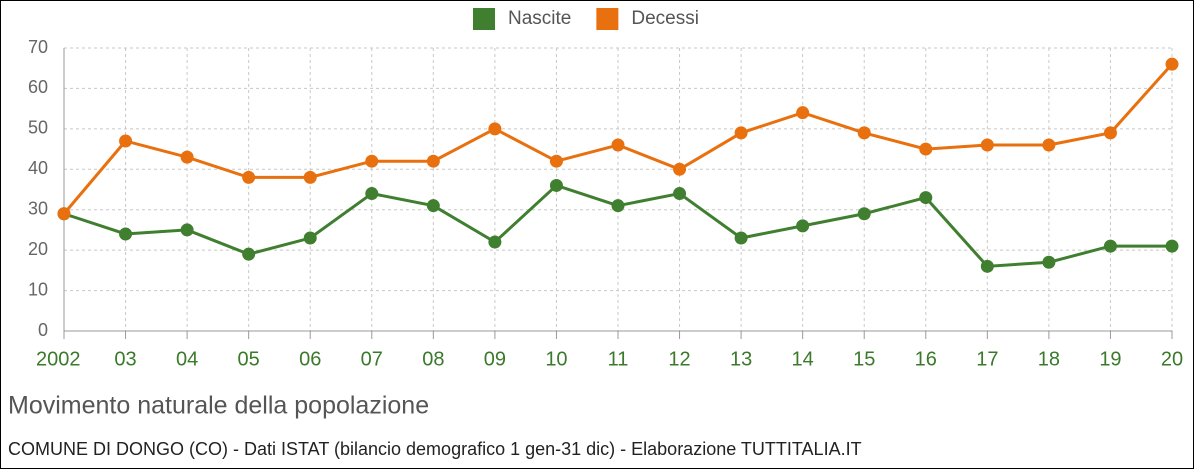 The width and height of the screenshot is (1194, 469). Describe the element at coordinates (495, 359) in the screenshot. I see `x-tick-label: 09` at that location.